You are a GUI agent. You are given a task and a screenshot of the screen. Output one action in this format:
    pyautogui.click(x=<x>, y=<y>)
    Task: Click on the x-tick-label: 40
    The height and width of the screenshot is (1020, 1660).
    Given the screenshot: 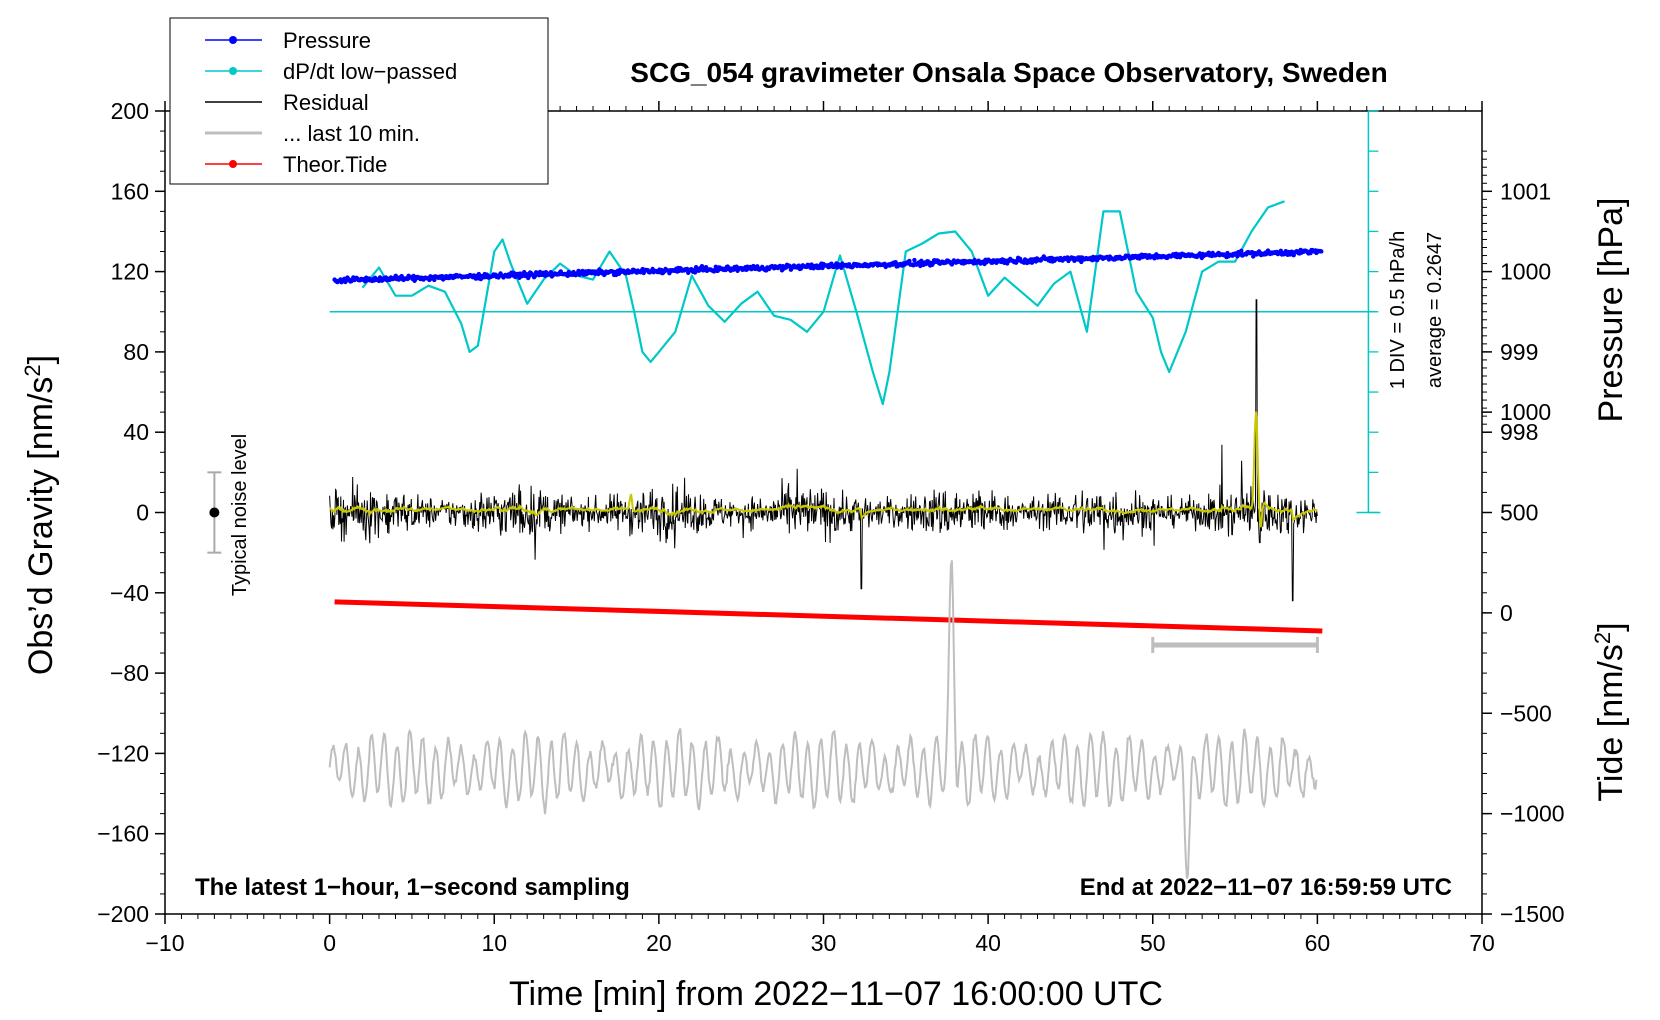 What is the action you would take?
    pyautogui.click(x=988, y=943)
    